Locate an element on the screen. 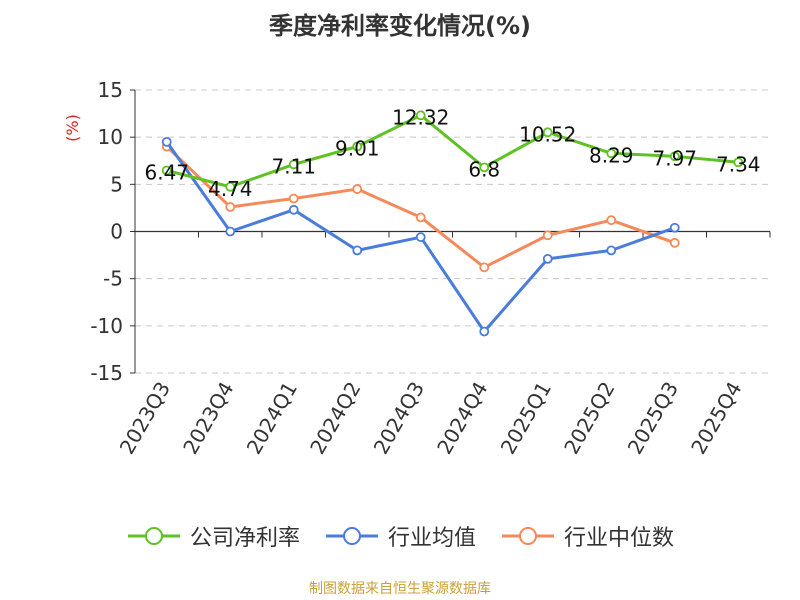 This screenshot has height=600, width=800. data-label: 7.34 is located at coordinates (738, 164).